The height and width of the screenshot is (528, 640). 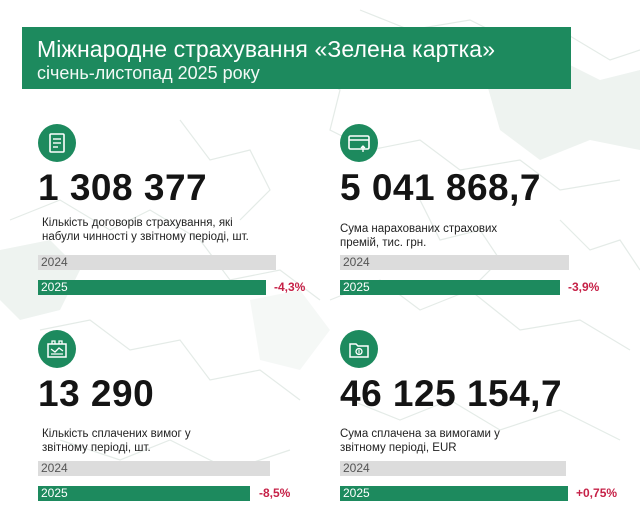 What do you see at coordinates (145, 237) in the screenshot?
I see `description-line: набули чинності у звітному періоді, шт.` at bounding box center [145, 237].